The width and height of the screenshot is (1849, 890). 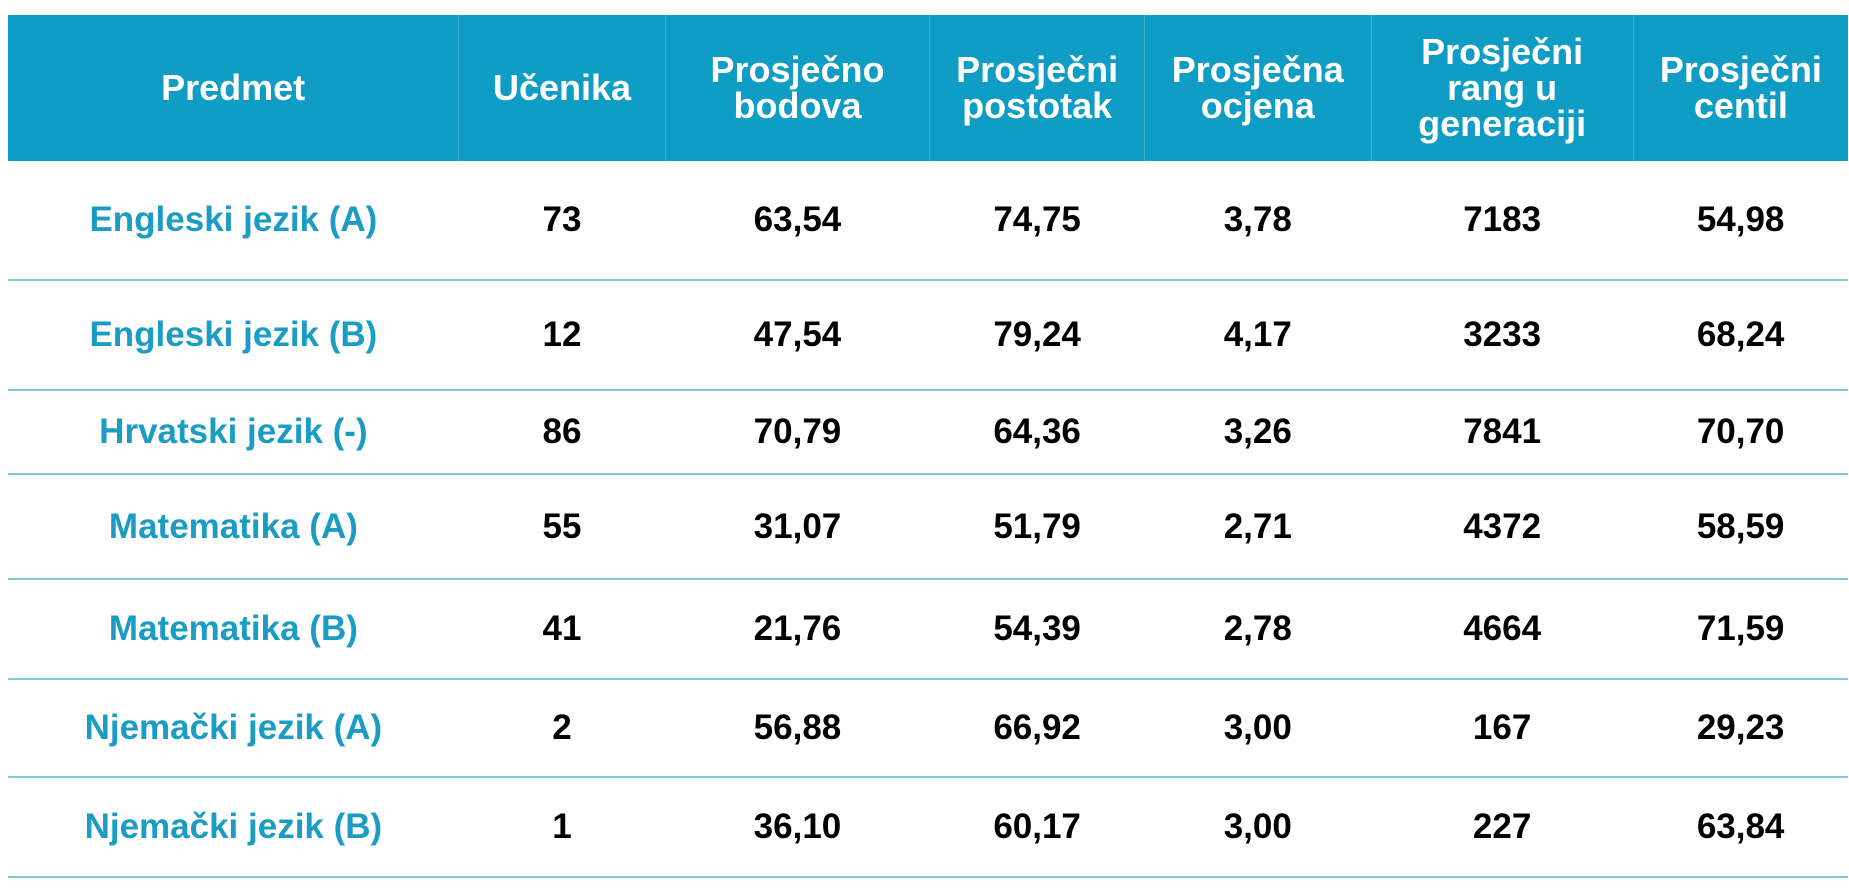 What do you see at coordinates (797, 527) in the screenshot?
I see `cell-avg-points: 31,07` at bounding box center [797, 527].